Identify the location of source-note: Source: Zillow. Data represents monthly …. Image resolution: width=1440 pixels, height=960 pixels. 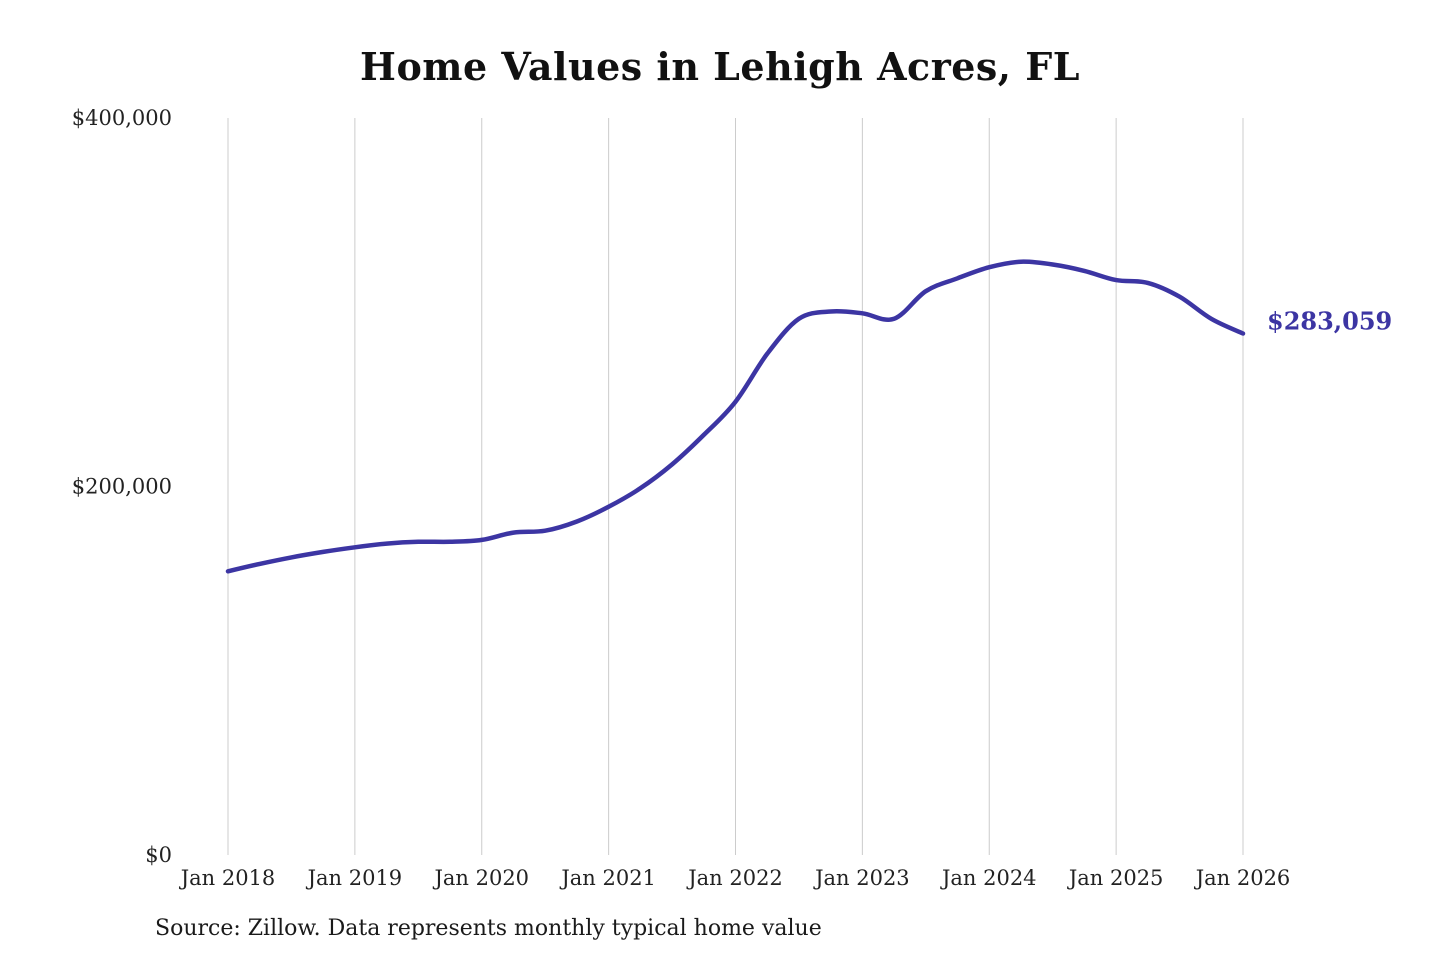
(488, 928).